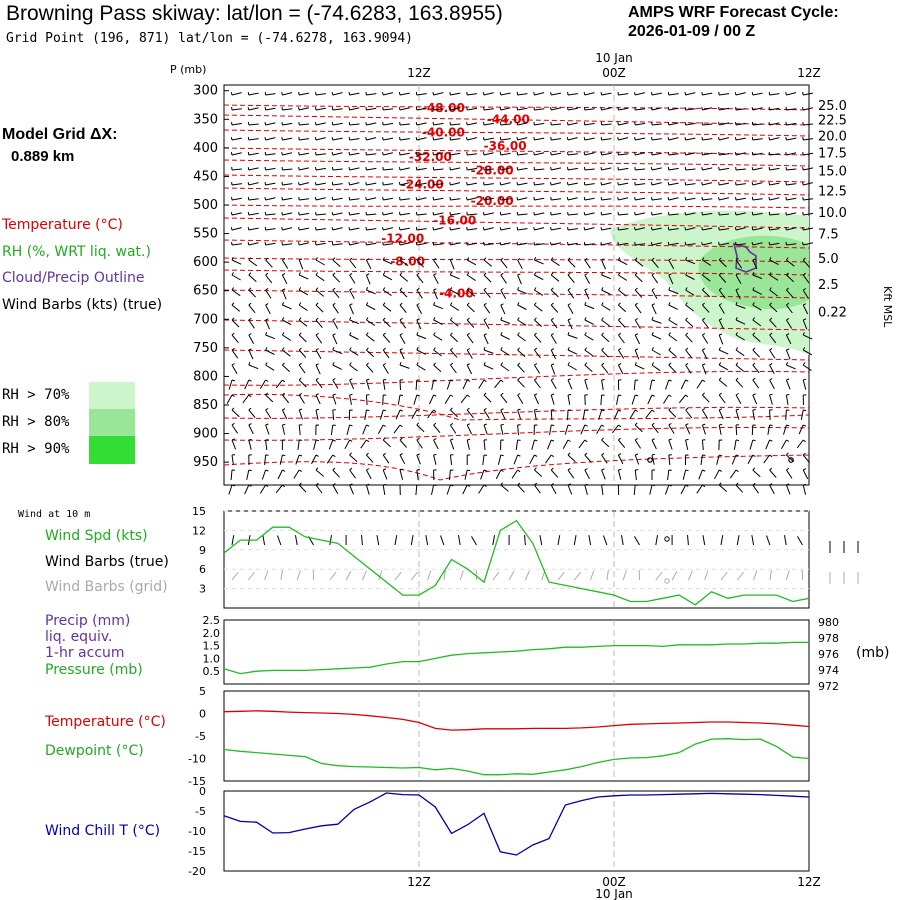  What do you see at coordinates (828, 686) in the screenshot?
I see `pressure-right-tick-label: 972` at bounding box center [828, 686].